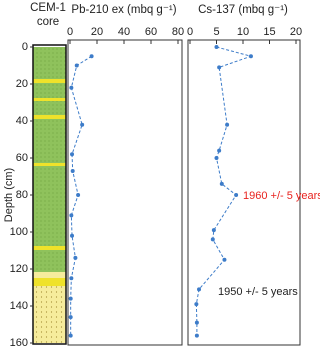  I want to click on y-tick-label: 40, so click(22, 121).